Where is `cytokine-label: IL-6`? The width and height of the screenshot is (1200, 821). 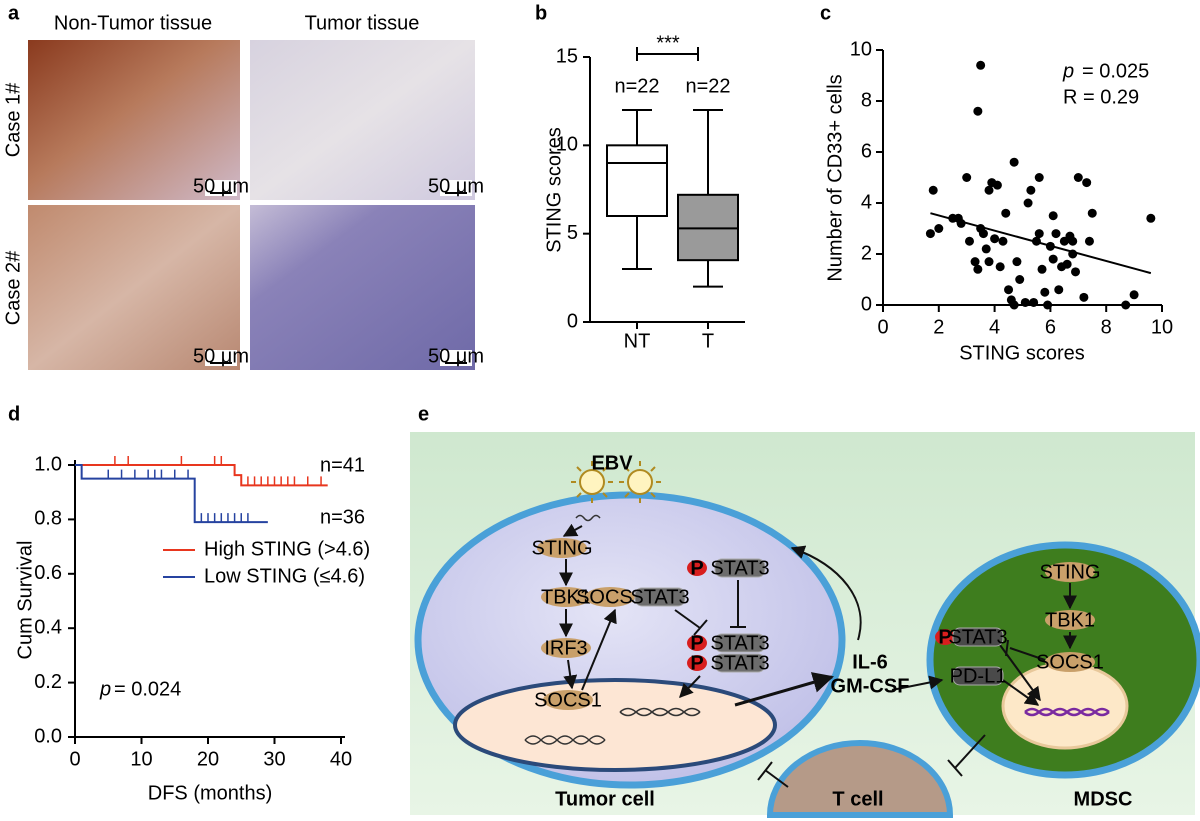 cytokine-label: IL-6 is located at coordinates (870, 662).